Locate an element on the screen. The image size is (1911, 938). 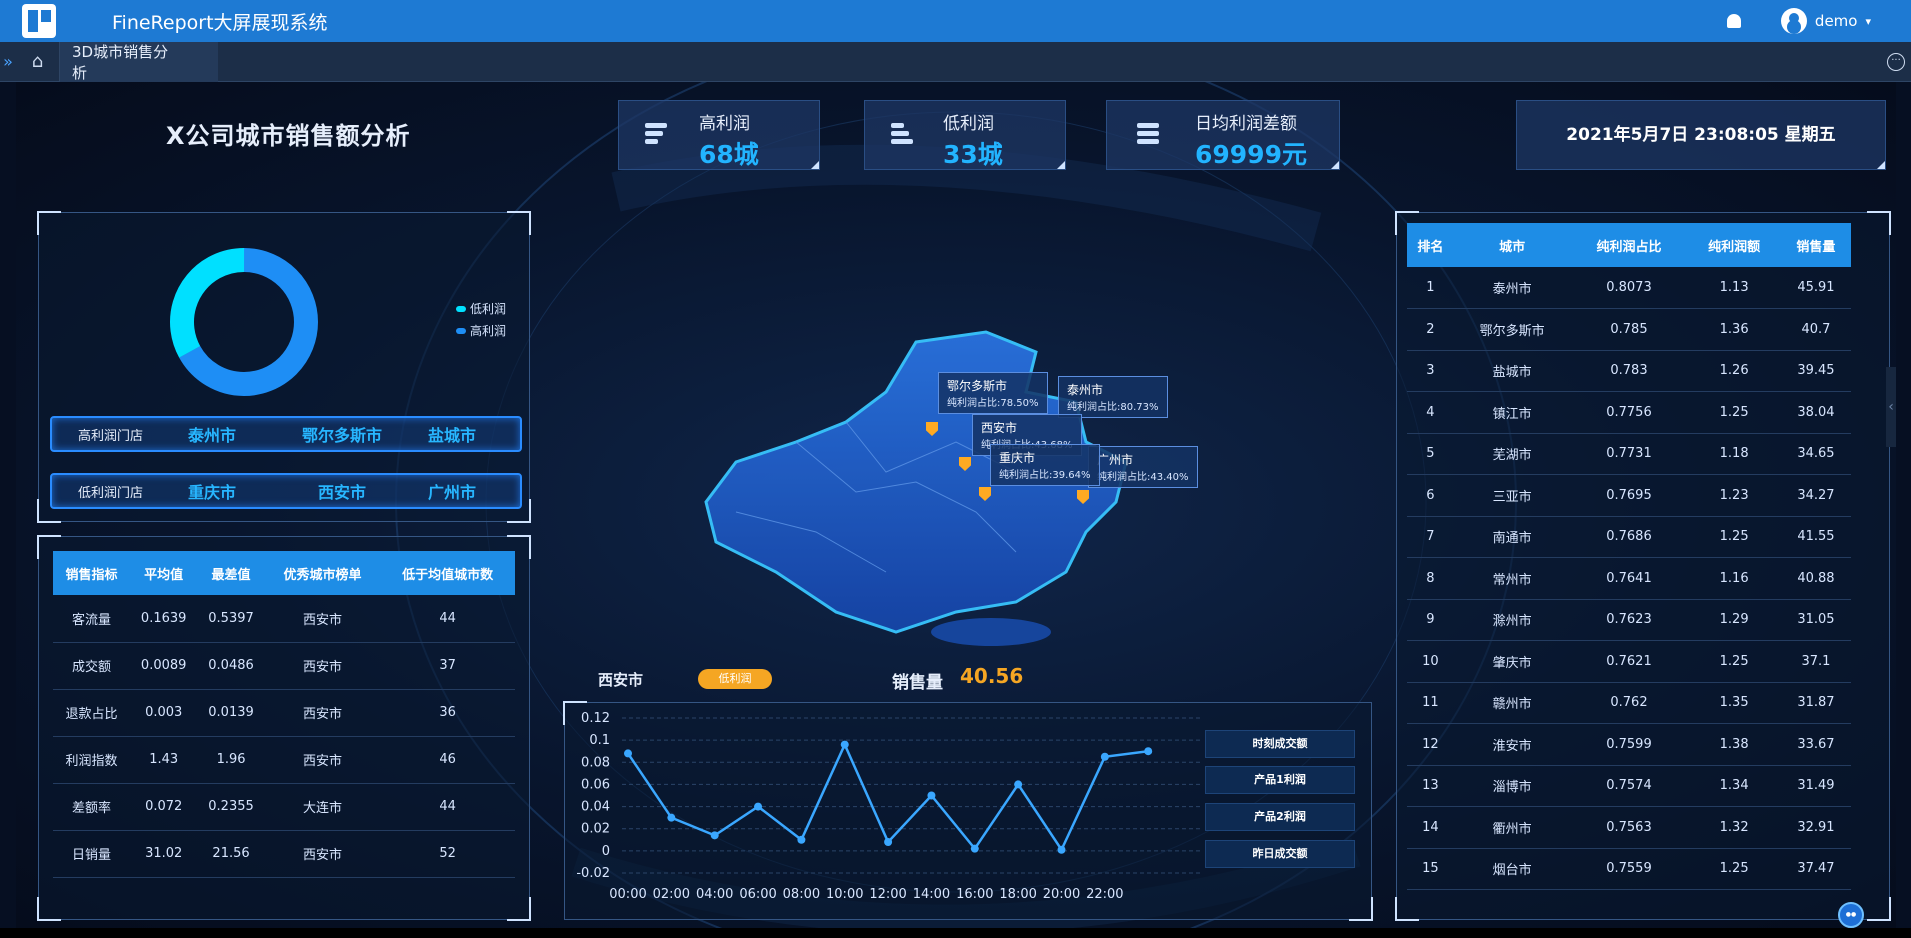
store-city: 泰州市 is located at coordinates (211, 435).